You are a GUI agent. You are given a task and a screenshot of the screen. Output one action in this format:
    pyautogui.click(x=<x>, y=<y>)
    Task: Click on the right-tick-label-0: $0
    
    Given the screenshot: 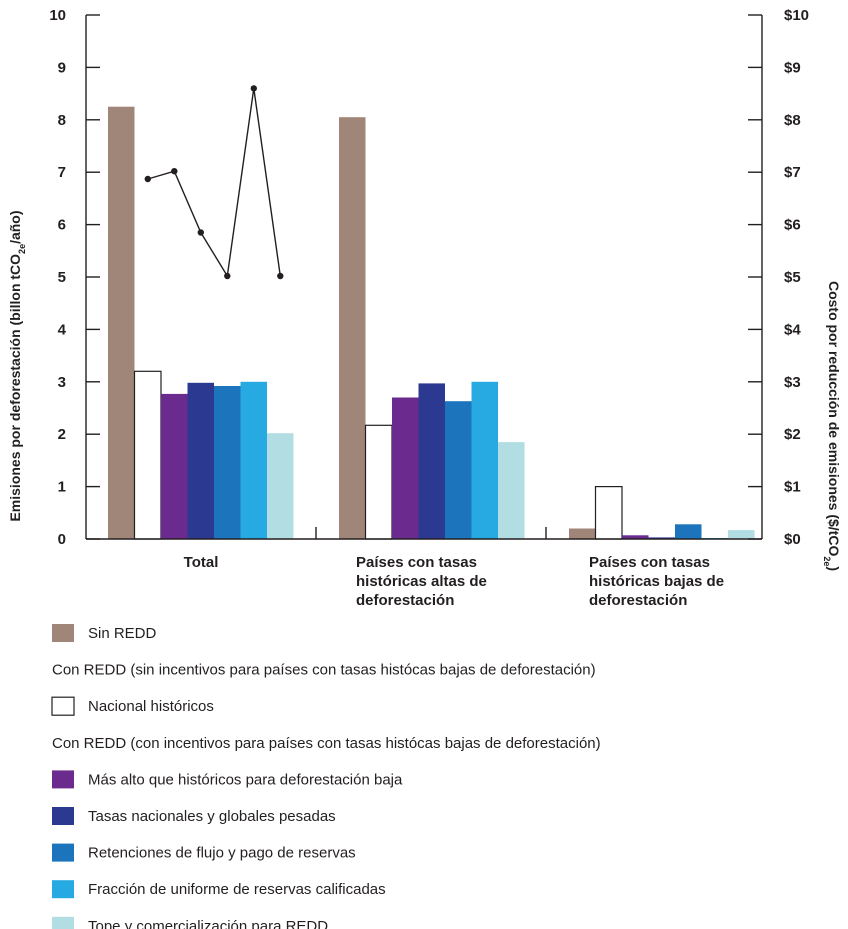 What is the action you would take?
    pyautogui.click(x=792, y=539)
    